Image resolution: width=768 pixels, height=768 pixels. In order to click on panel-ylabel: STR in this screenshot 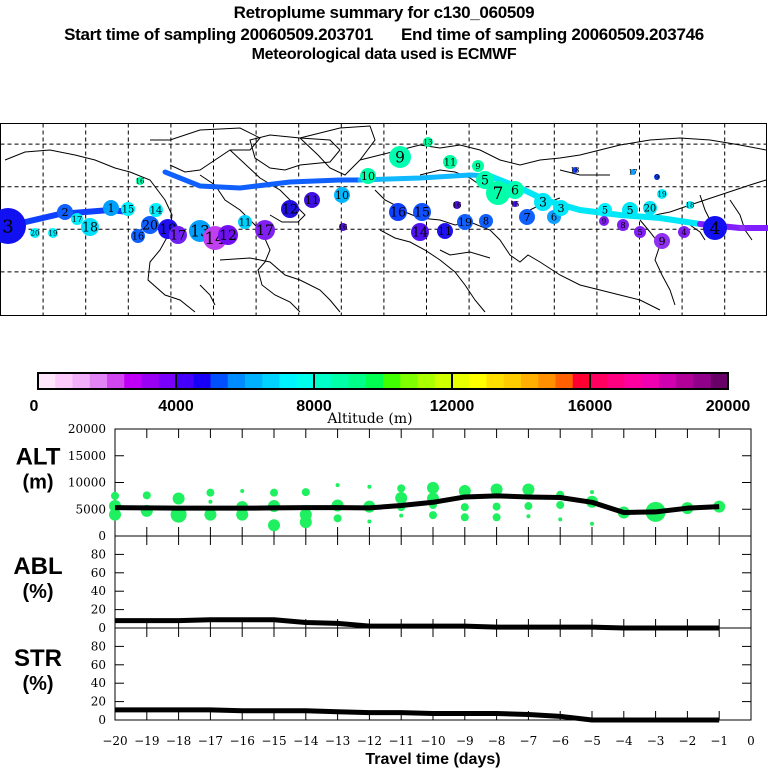, I will do `click(38, 658)`.